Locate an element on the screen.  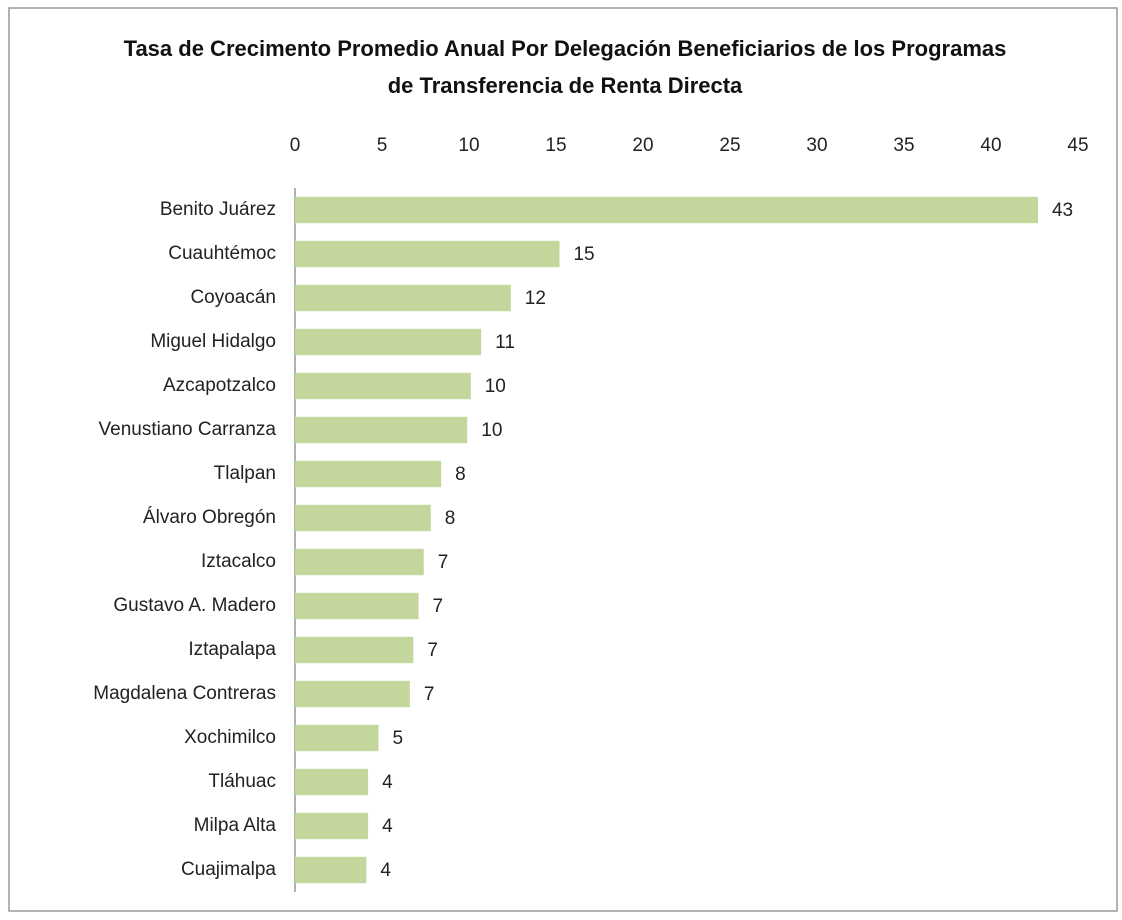
y-tick-label: Álvaro Obregón is located at coordinates (209, 517).